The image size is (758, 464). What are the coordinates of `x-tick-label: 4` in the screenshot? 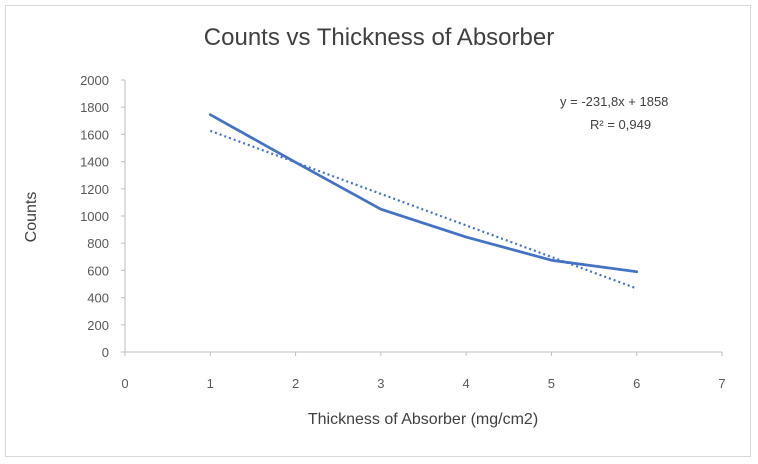 It's located at (466, 383).